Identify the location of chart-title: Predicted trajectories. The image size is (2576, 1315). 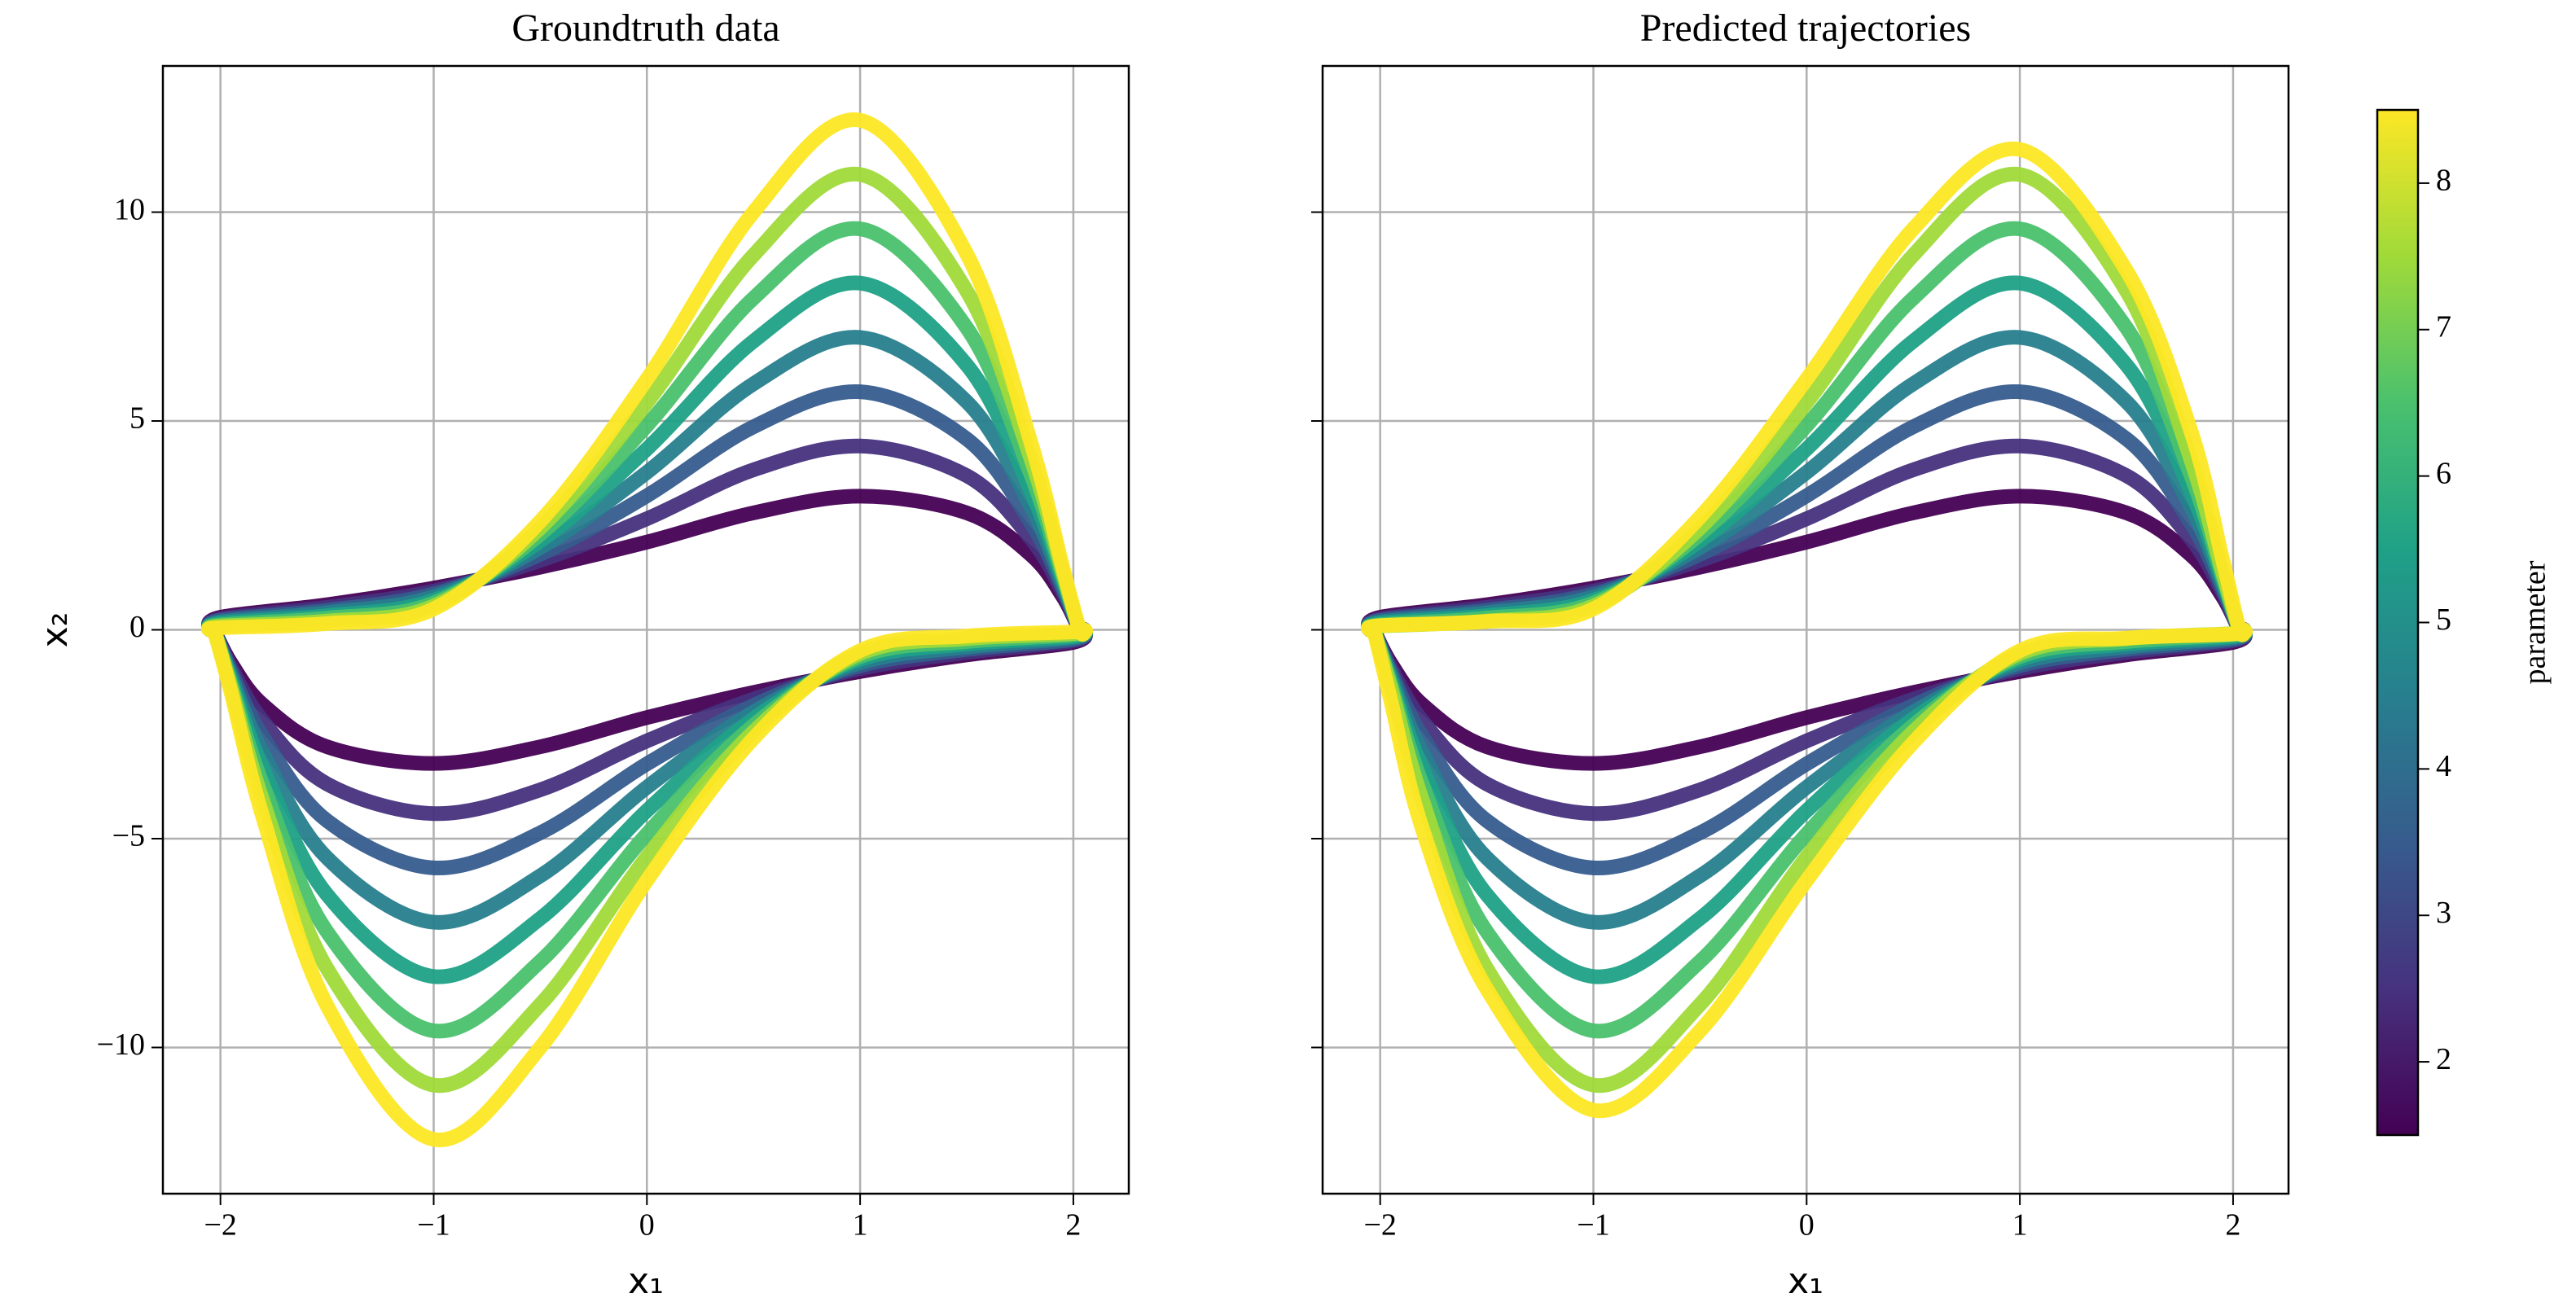
(1806, 28).